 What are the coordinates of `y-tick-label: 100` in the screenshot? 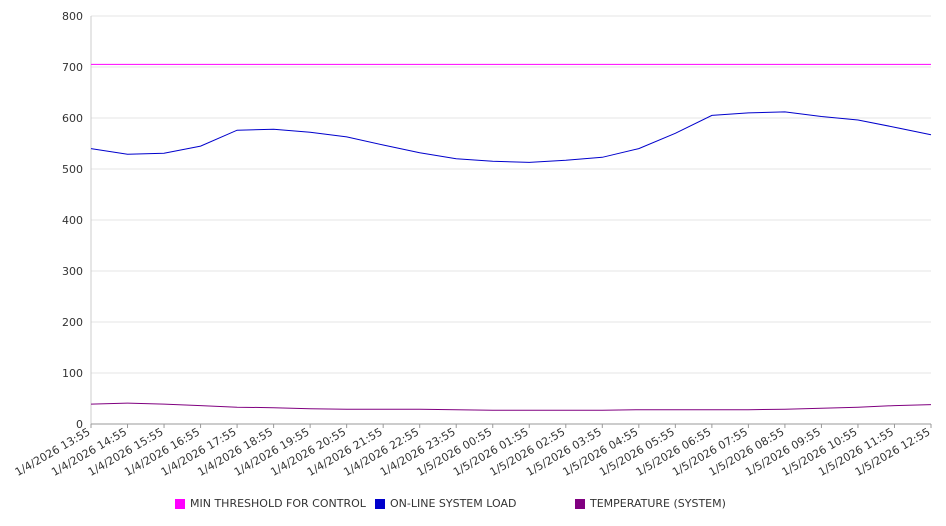 It's located at (72, 373).